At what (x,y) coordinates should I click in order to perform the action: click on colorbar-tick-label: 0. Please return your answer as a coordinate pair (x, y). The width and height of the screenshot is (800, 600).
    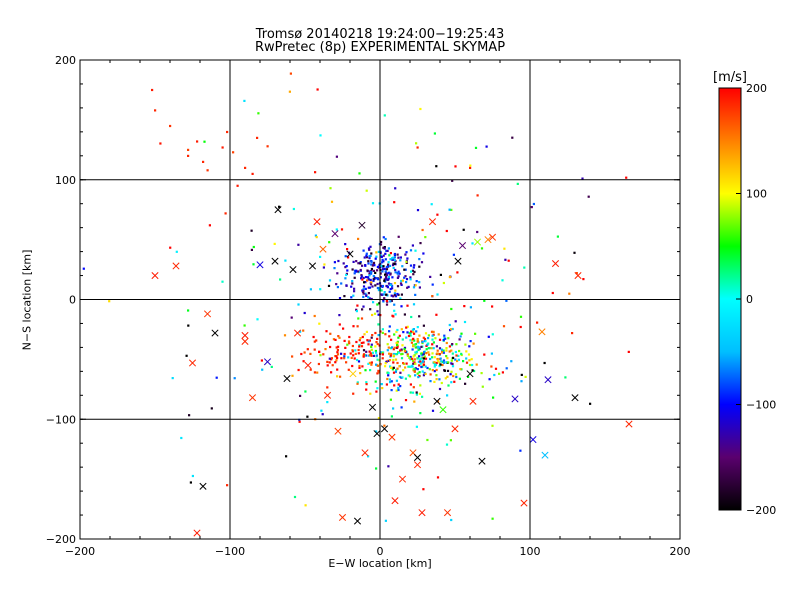
    Looking at the image, I should click on (749, 299).